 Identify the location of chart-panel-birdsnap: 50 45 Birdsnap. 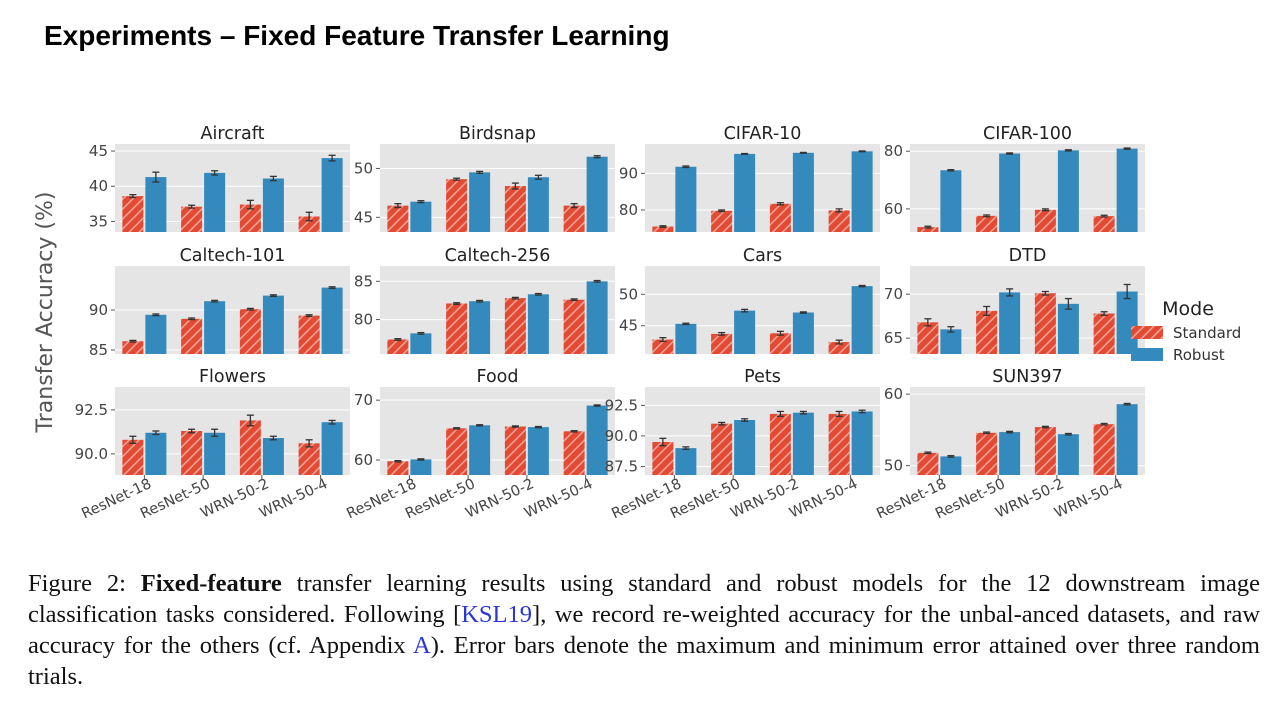
(484, 178).